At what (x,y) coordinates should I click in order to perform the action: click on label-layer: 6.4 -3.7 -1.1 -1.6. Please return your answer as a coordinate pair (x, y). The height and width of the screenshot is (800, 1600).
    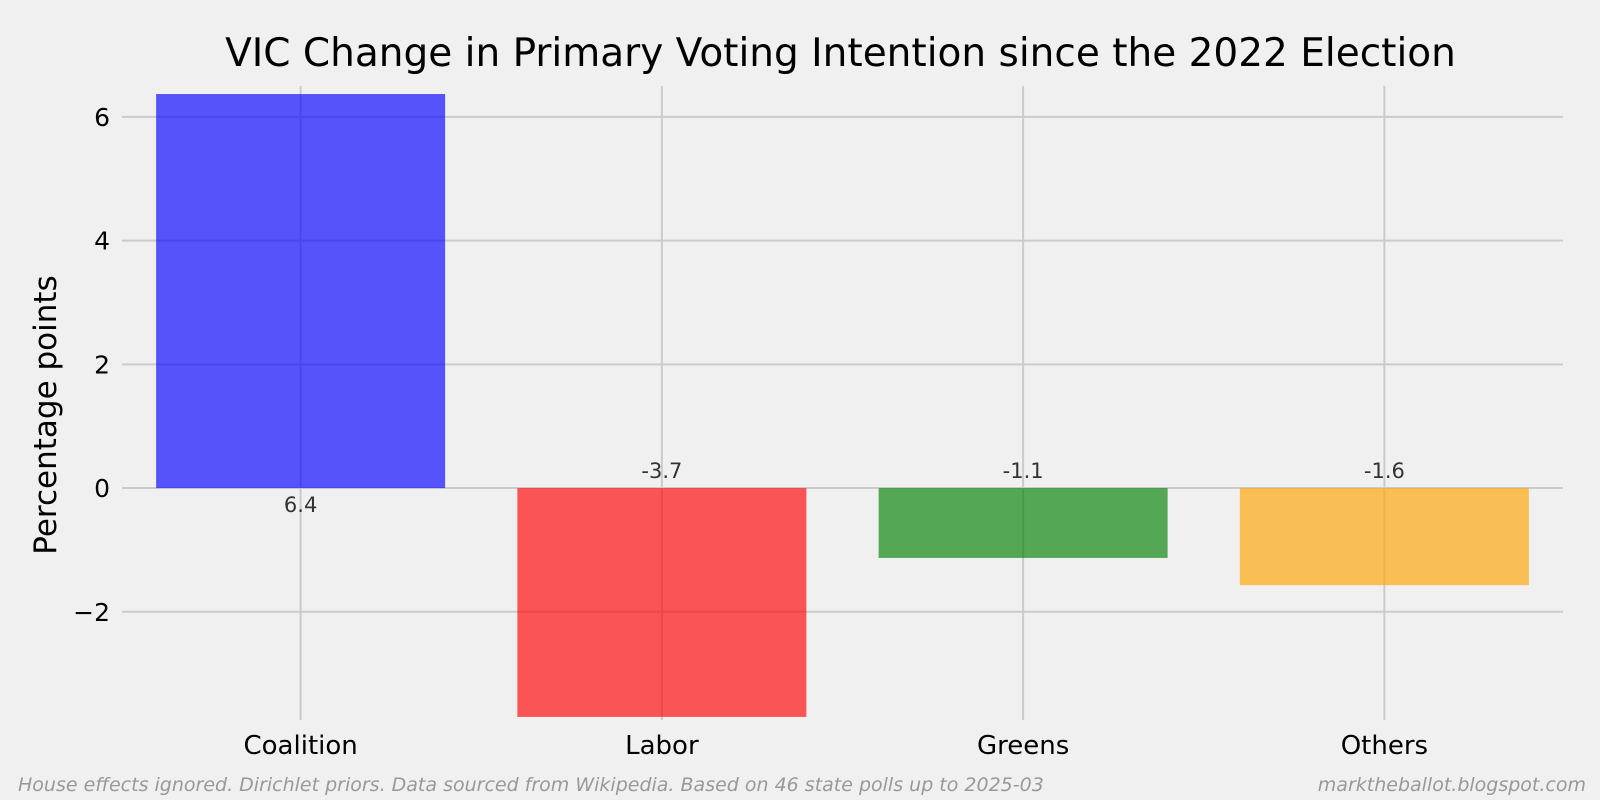
    Looking at the image, I should click on (844, 488).